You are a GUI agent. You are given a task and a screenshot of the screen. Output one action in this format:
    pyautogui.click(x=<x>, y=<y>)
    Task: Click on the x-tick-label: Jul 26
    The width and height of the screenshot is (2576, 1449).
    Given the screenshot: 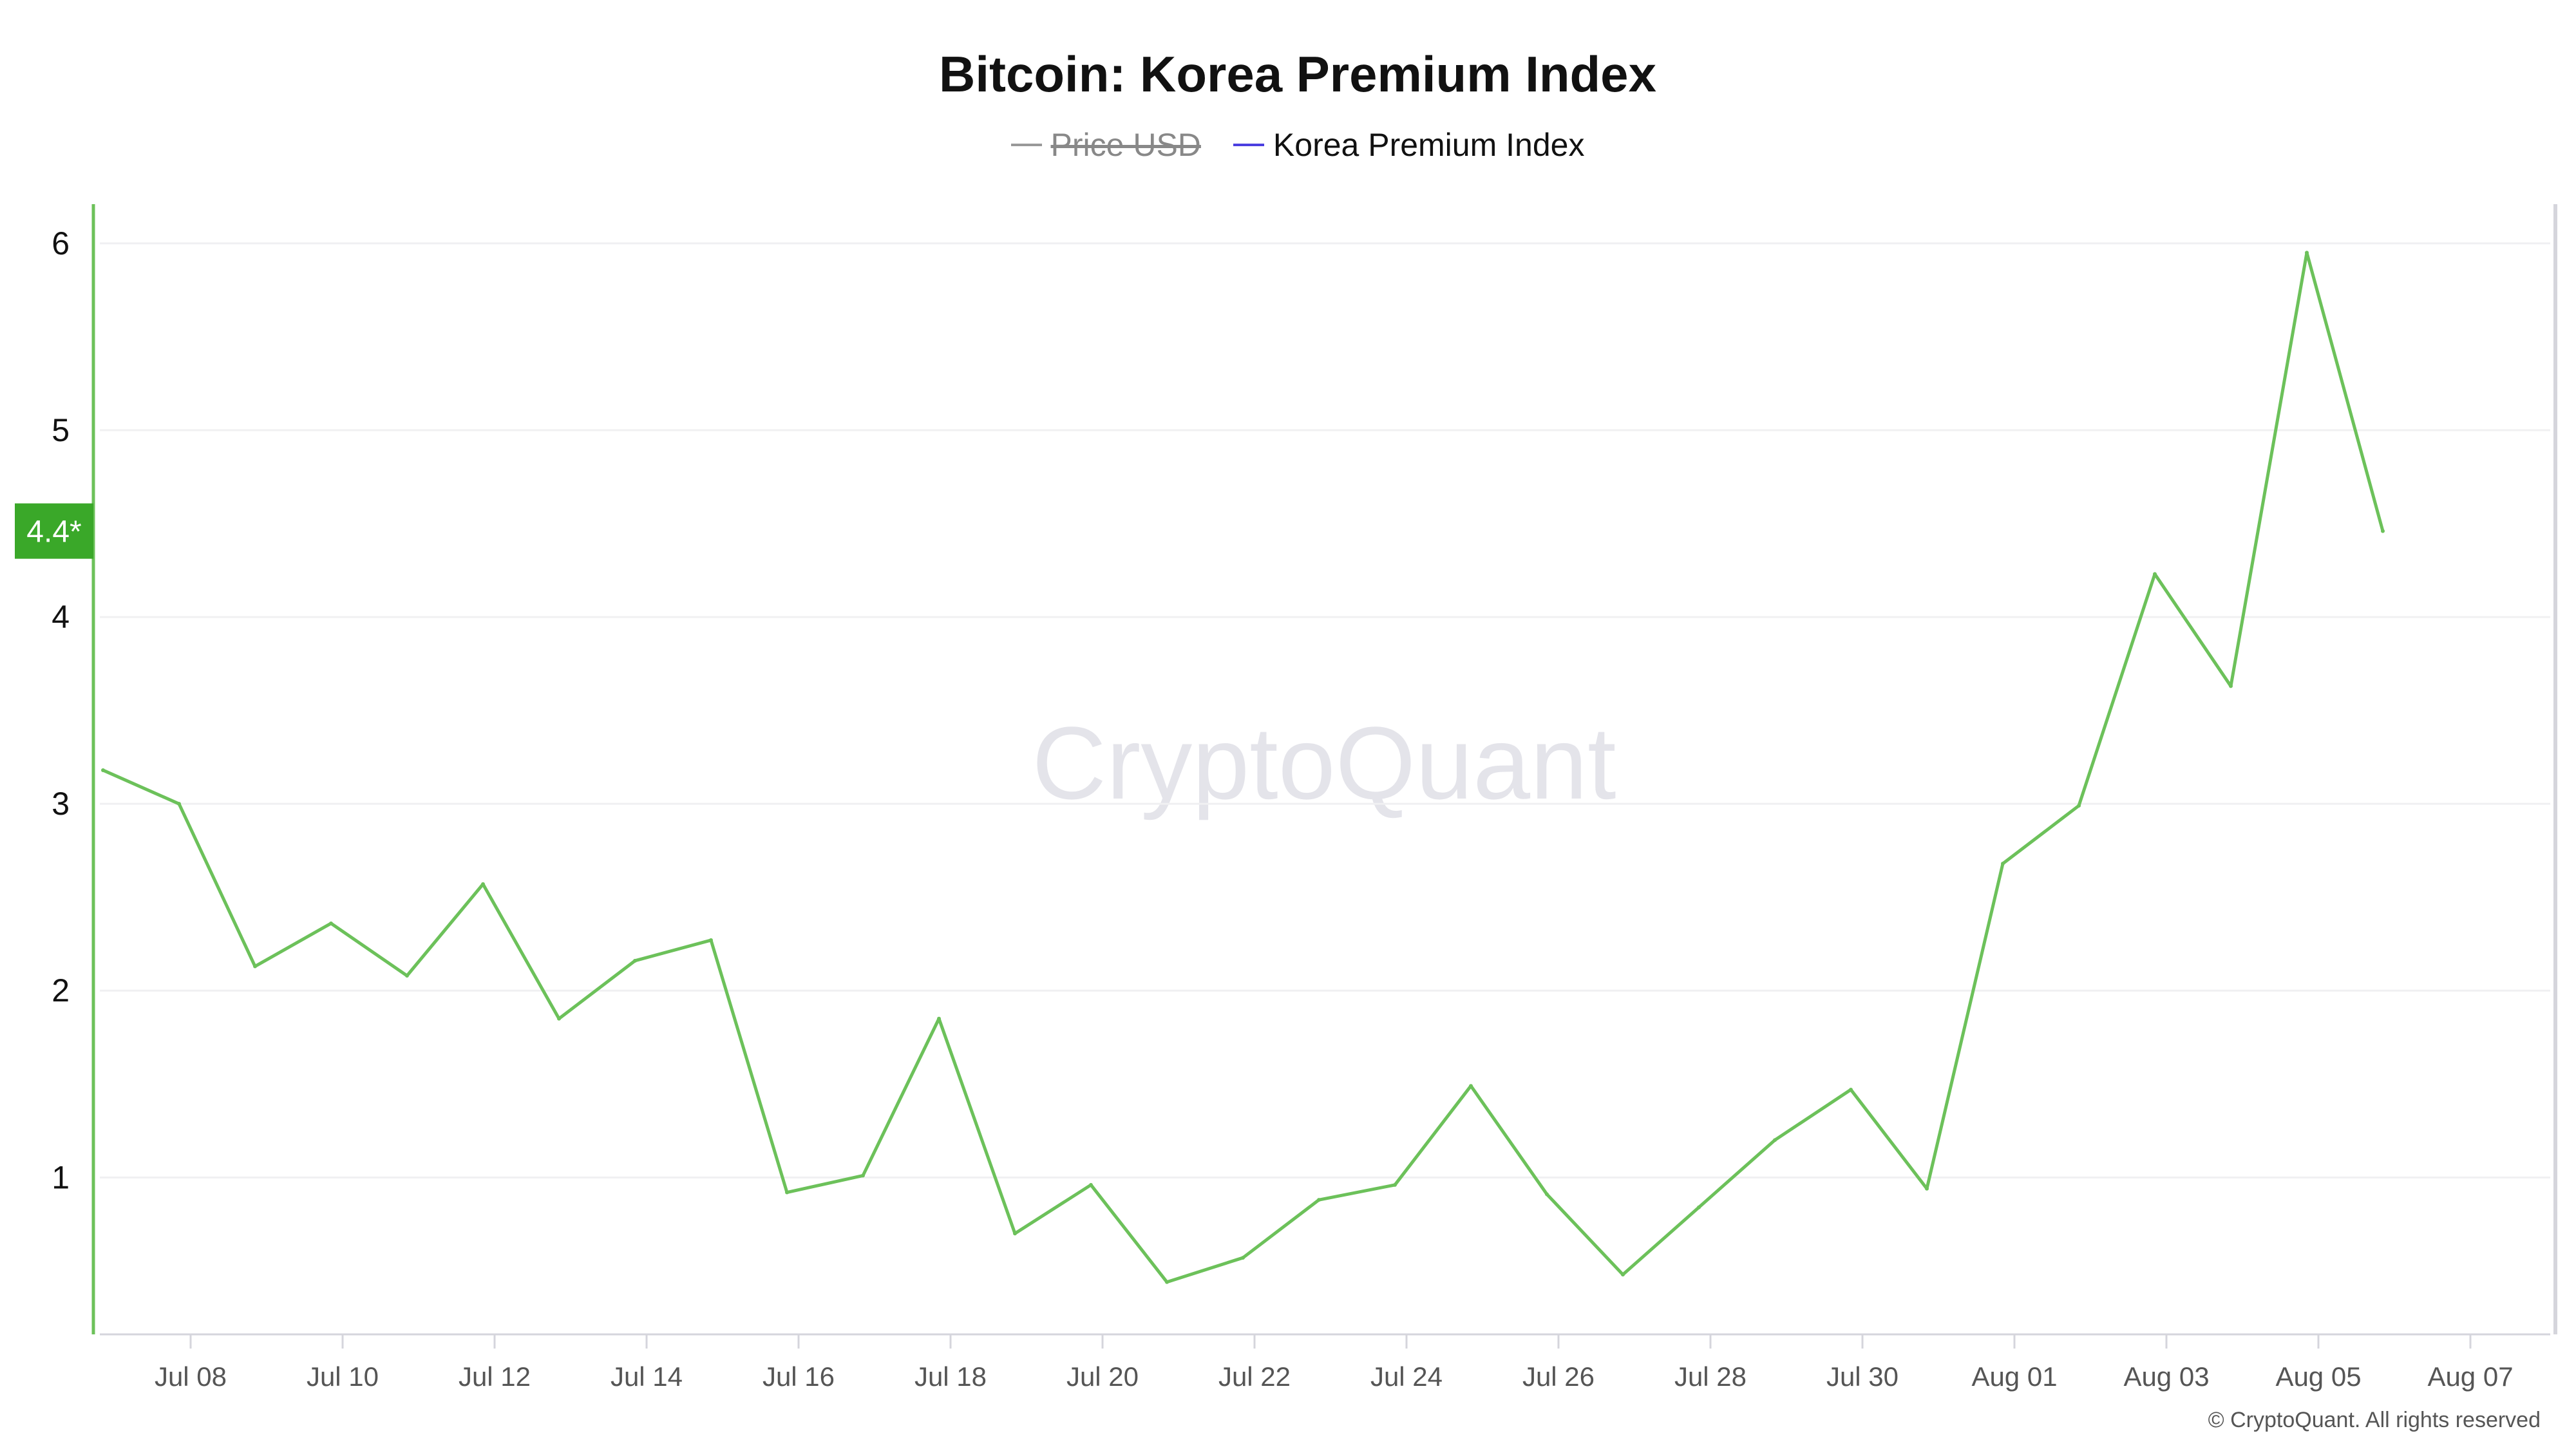 What is the action you would take?
    pyautogui.click(x=1558, y=1376)
    